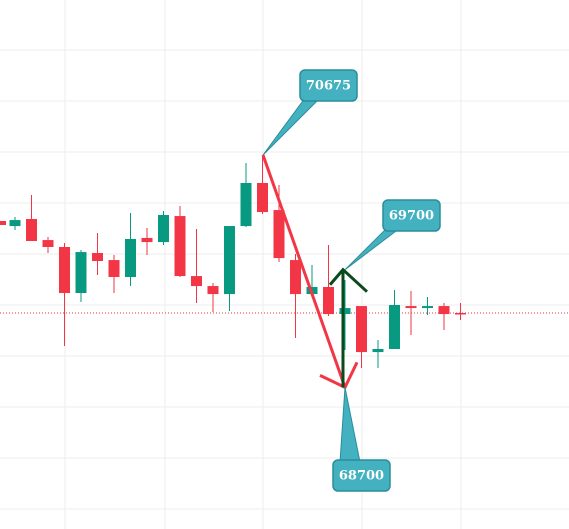 The image size is (569, 529). I want to click on partial-candle, so click(3, 223).